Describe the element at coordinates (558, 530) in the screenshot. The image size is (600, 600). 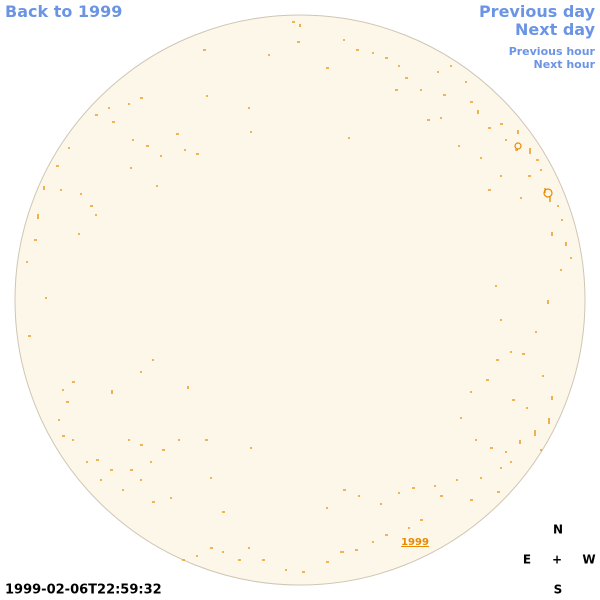
I see `compass-north: N` at that location.